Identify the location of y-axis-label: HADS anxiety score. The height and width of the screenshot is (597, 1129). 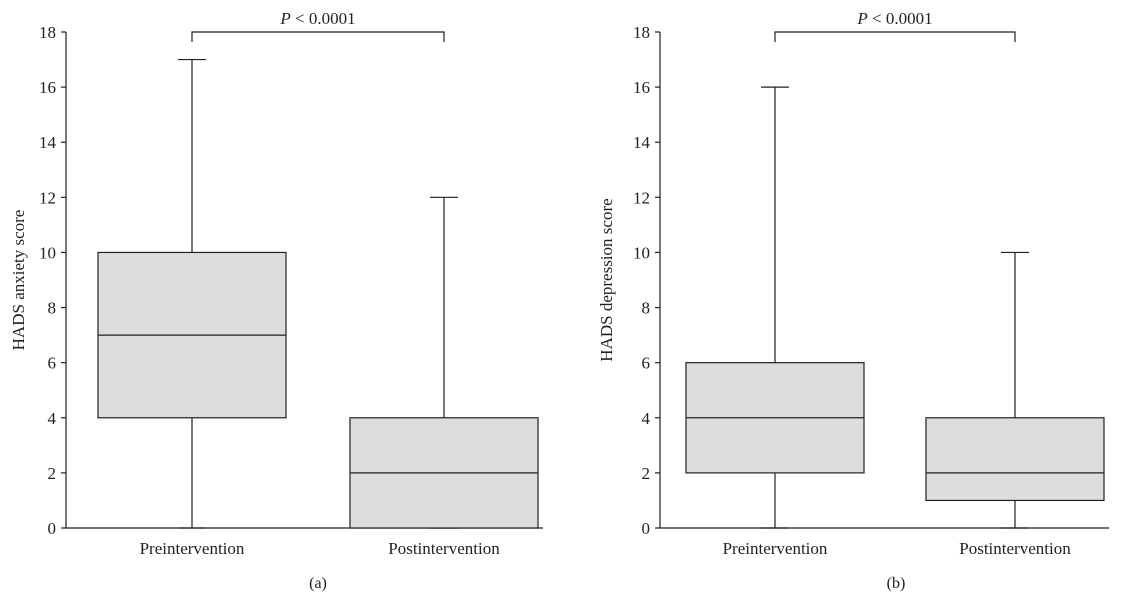
(18, 280).